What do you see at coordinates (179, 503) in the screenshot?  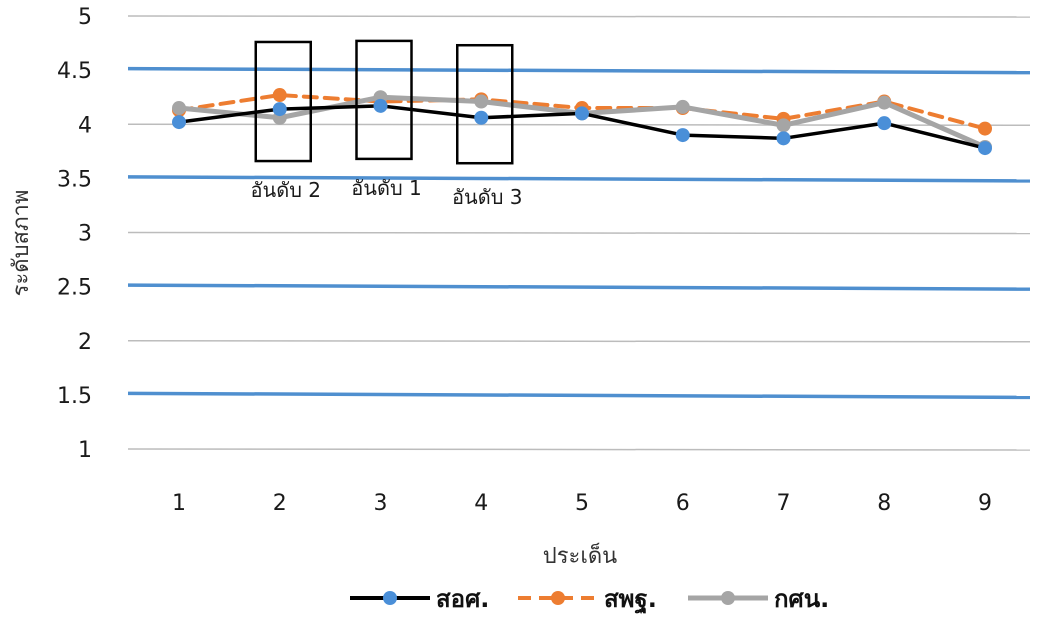 I see `x-tick-label: 1` at bounding box center [179, 503].